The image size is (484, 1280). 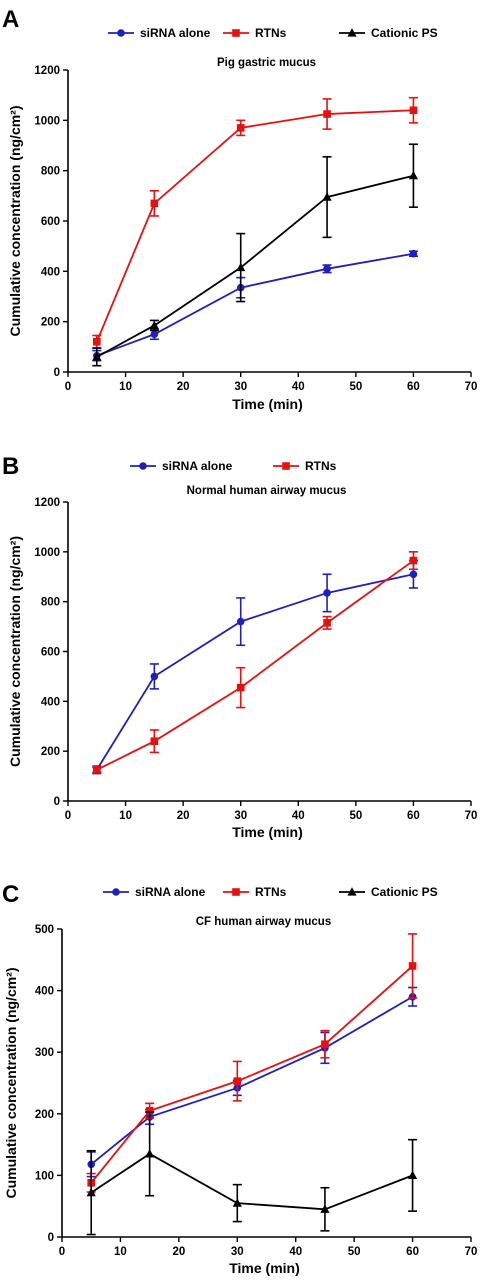 What do you see at coordinates (10, 19) in the screenshot?
I see `panel-letter: A` at bounding box center [10, 19].